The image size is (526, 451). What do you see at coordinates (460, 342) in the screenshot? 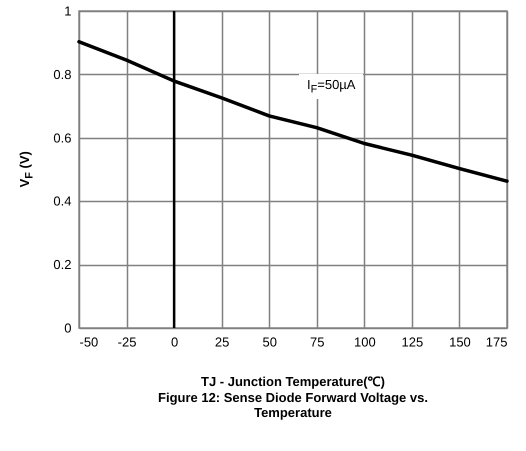
I see `x-tick-label: 150` at bounding box center [460, 342].